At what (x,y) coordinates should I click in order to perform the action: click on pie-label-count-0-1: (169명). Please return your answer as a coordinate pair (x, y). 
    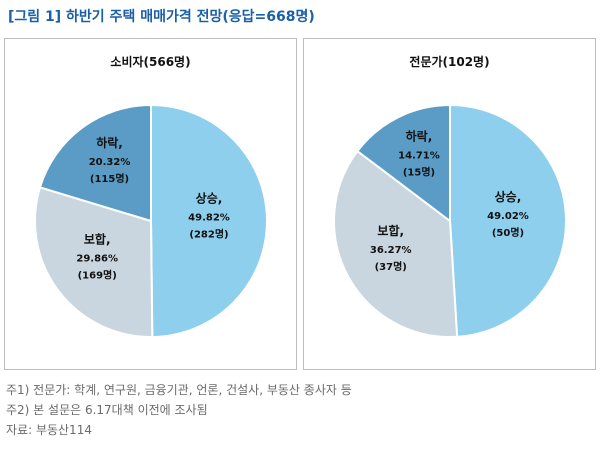
    Looking at the image, I should click on (97, 274).